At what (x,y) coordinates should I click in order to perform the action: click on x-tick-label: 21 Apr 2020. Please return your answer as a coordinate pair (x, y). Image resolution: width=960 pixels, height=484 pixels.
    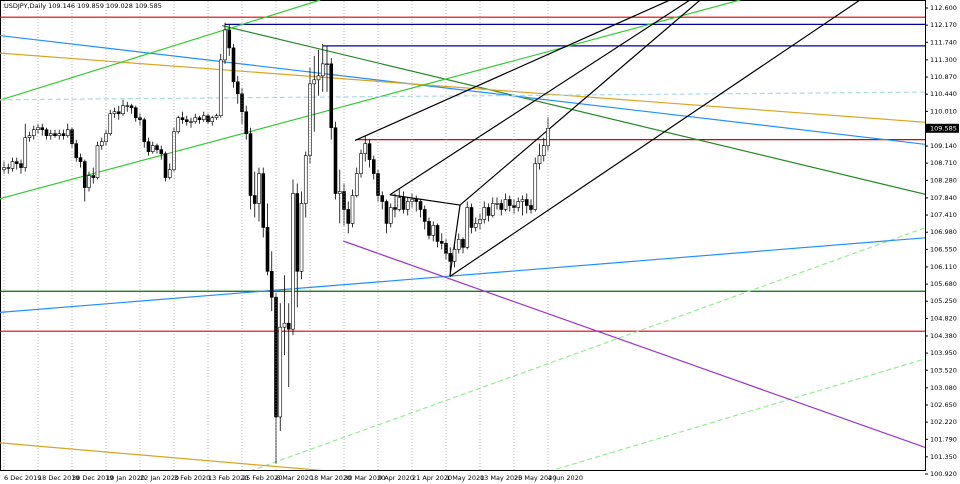
    Looking at the image, I should click on (432, 478).